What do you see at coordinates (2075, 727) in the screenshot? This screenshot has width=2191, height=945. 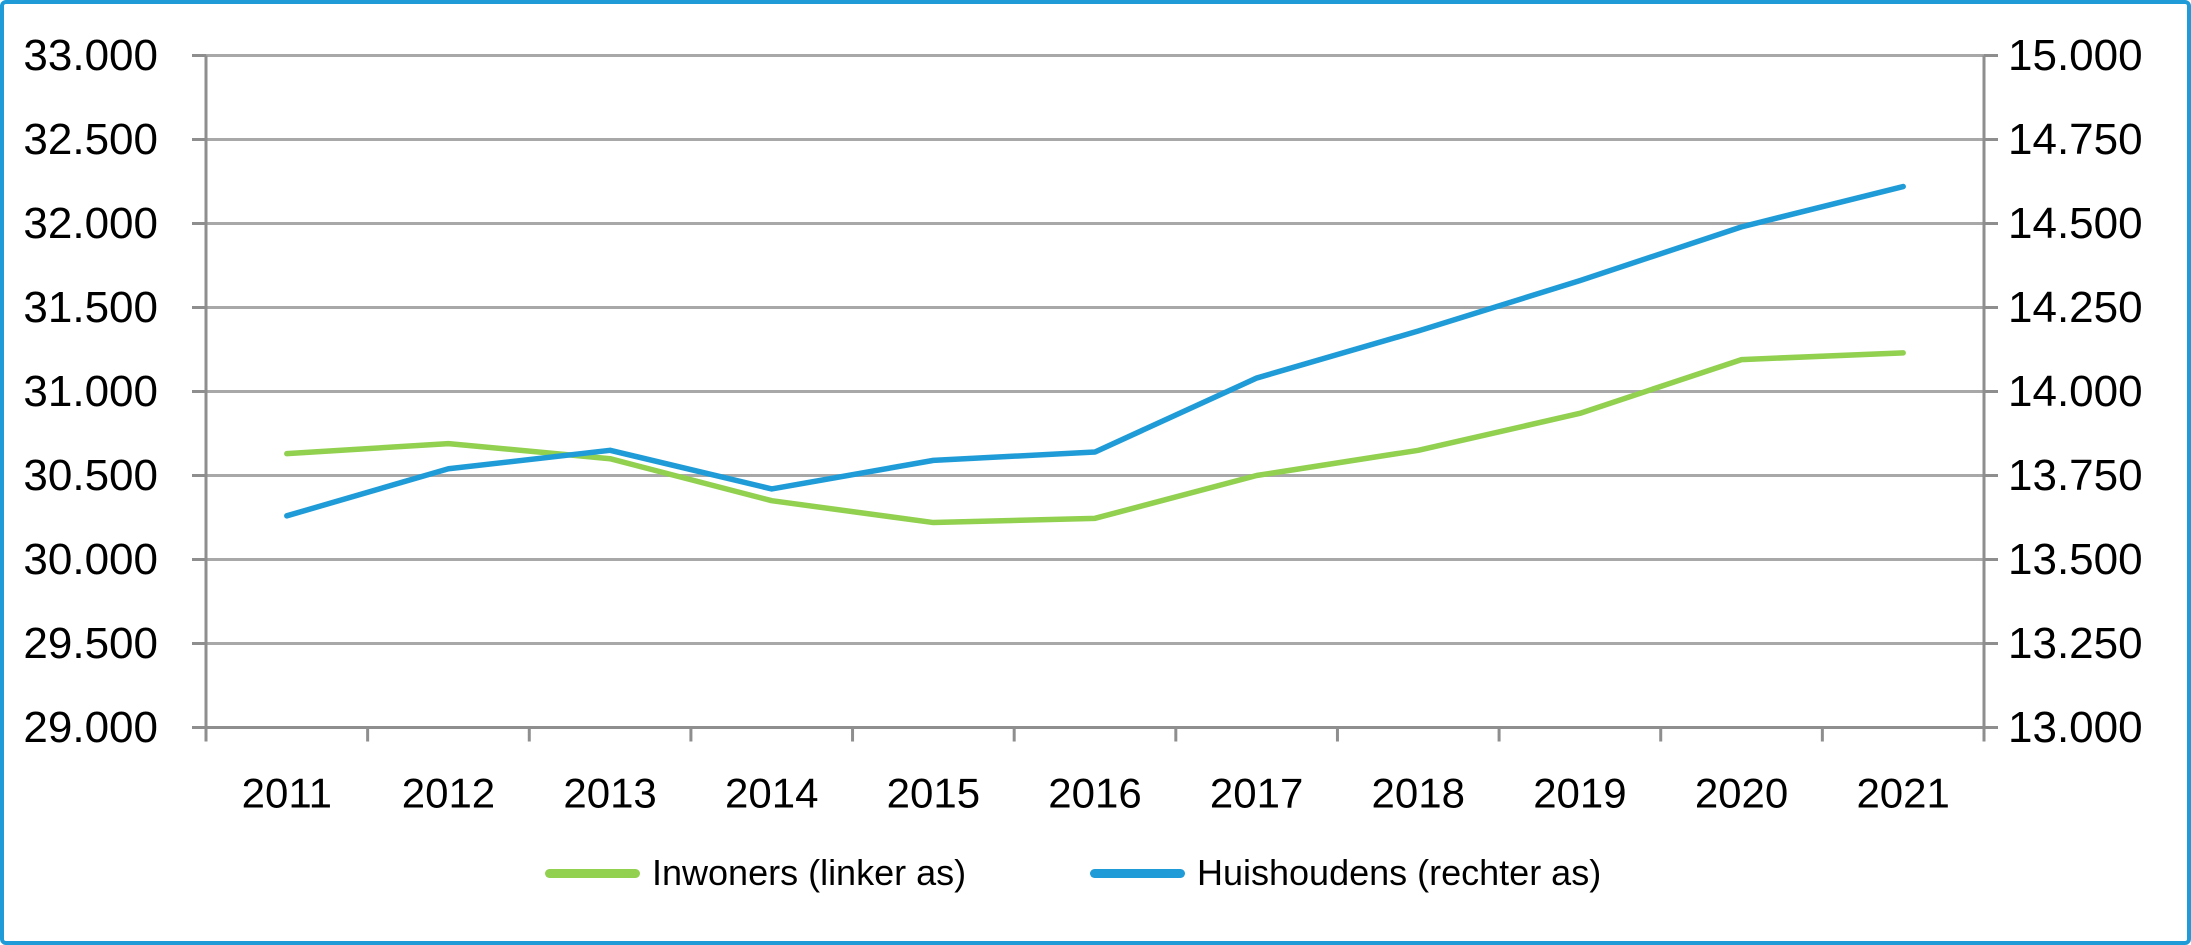 I see `right-axis-label: 13.000` at bounding box center [2075, 727].